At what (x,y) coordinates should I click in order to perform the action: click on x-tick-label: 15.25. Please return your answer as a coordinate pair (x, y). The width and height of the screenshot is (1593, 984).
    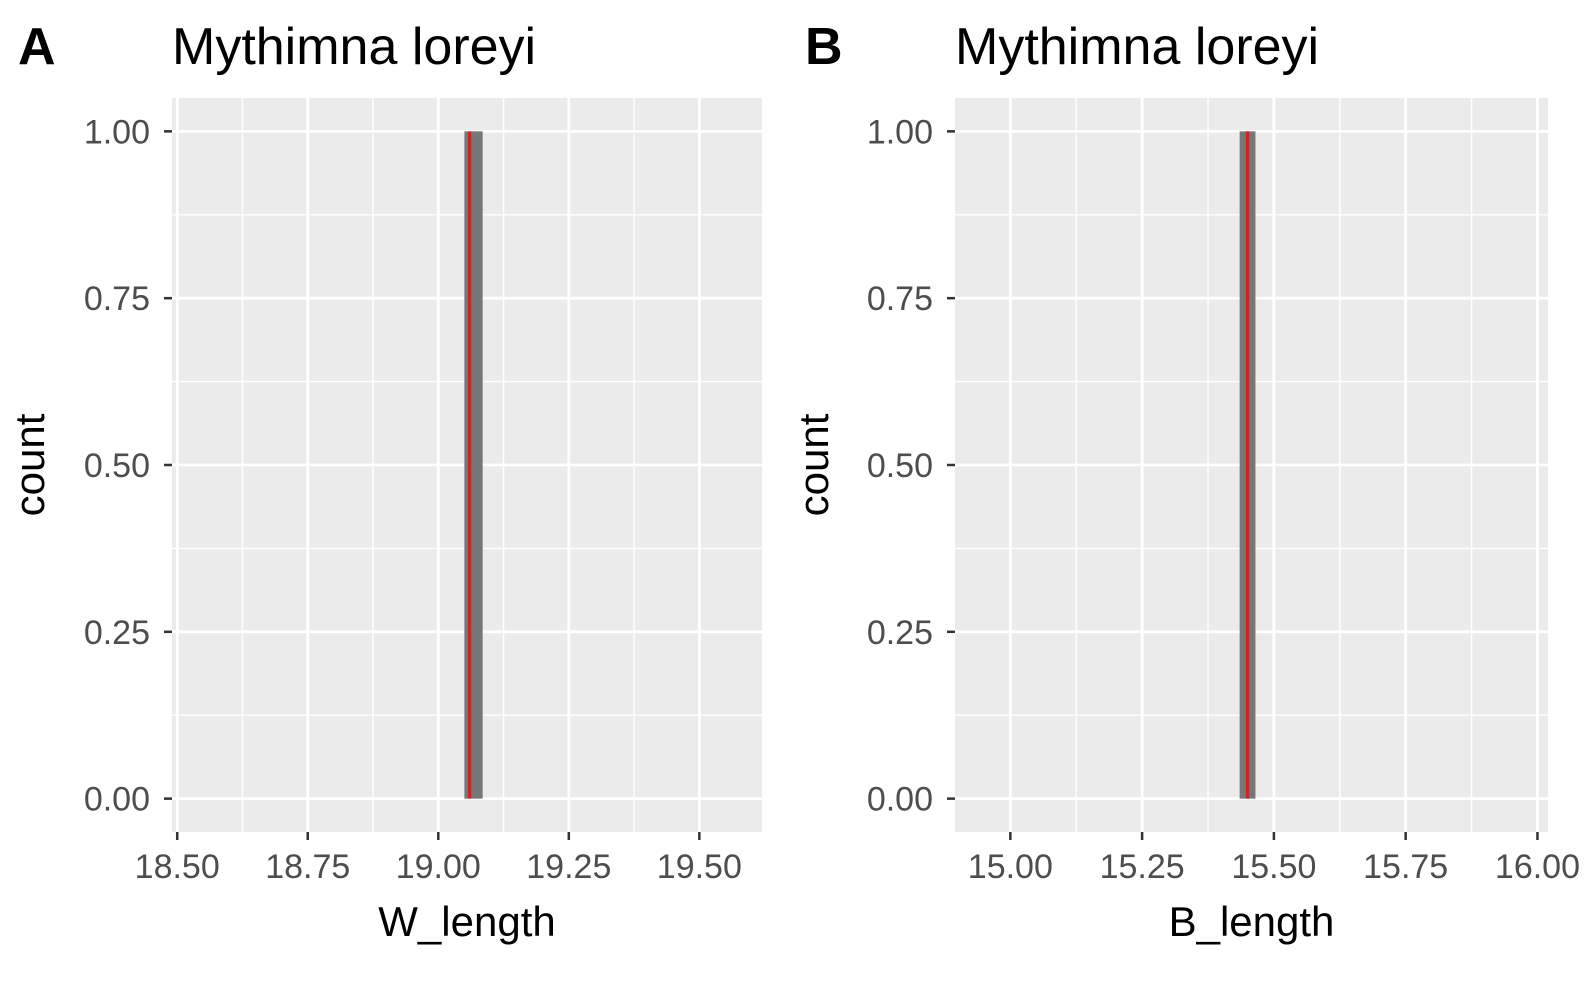
    Looking at the image, I should click on (1142, 867).